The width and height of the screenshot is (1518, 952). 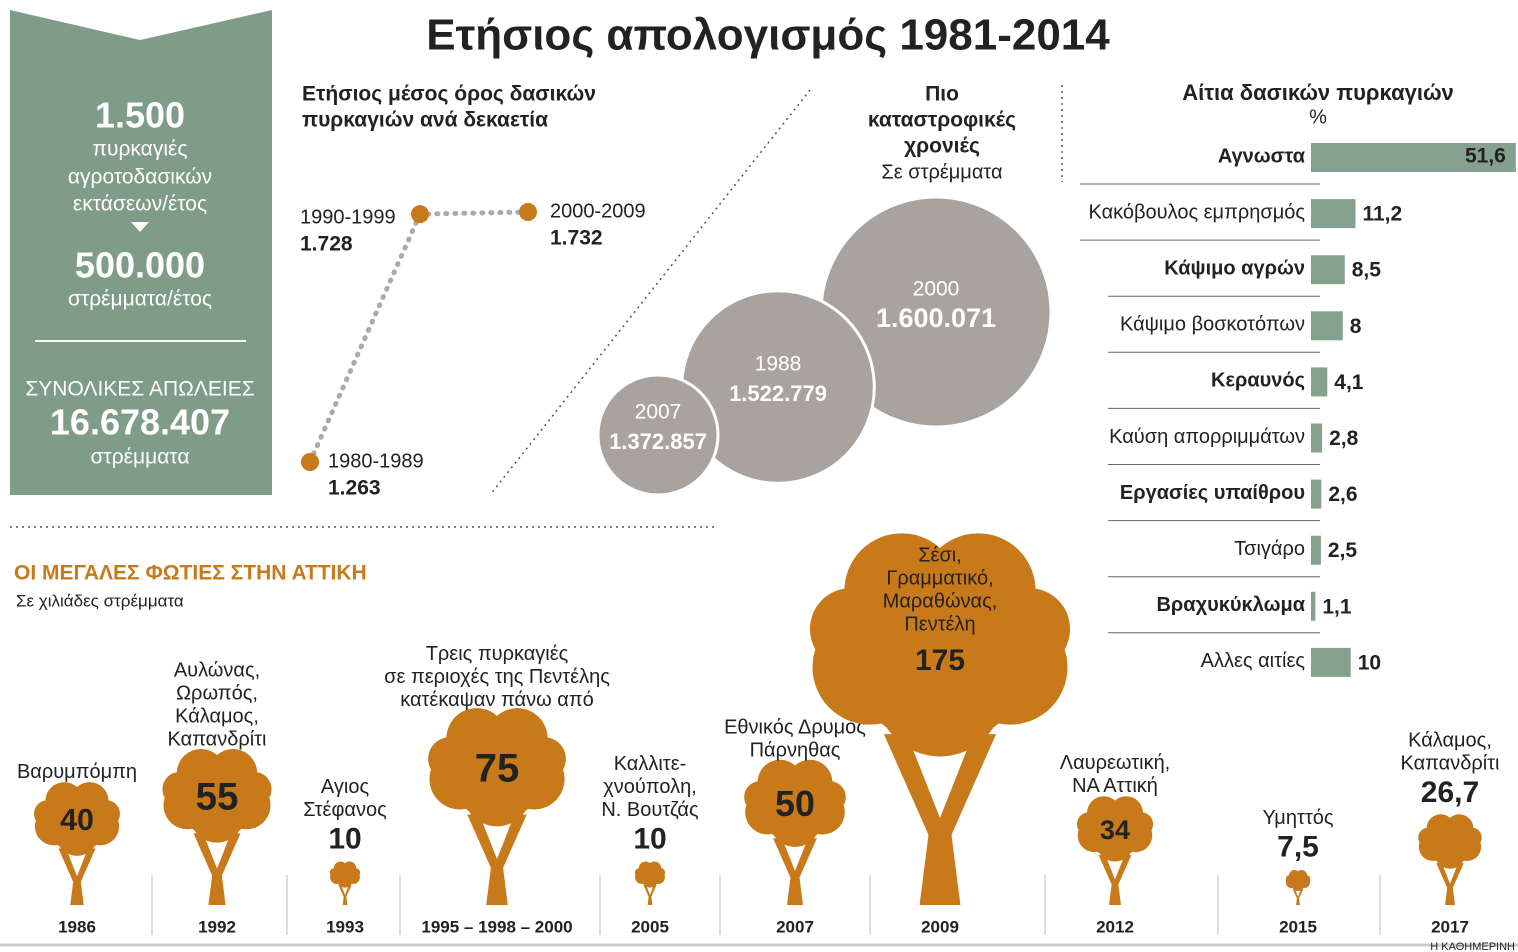 I want to click on summary-value: 16.678.407, so click(x=140, y=422).